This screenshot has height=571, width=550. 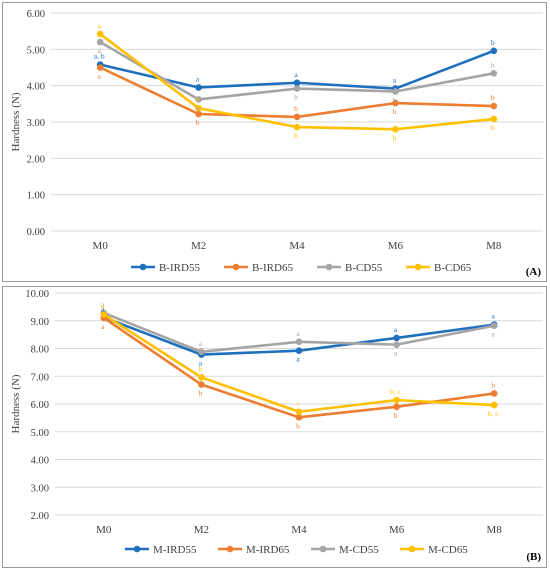 I want to click on y-tick-label: 4.00, so click(x=40, y=461).